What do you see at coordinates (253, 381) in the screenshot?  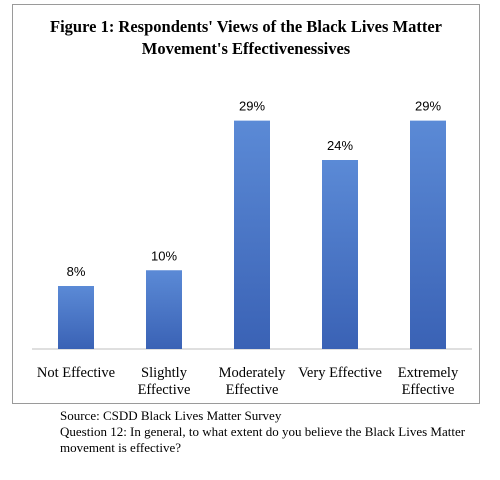 I see `category-label-2: Moderately Effective` at bounding box center [253, 381].